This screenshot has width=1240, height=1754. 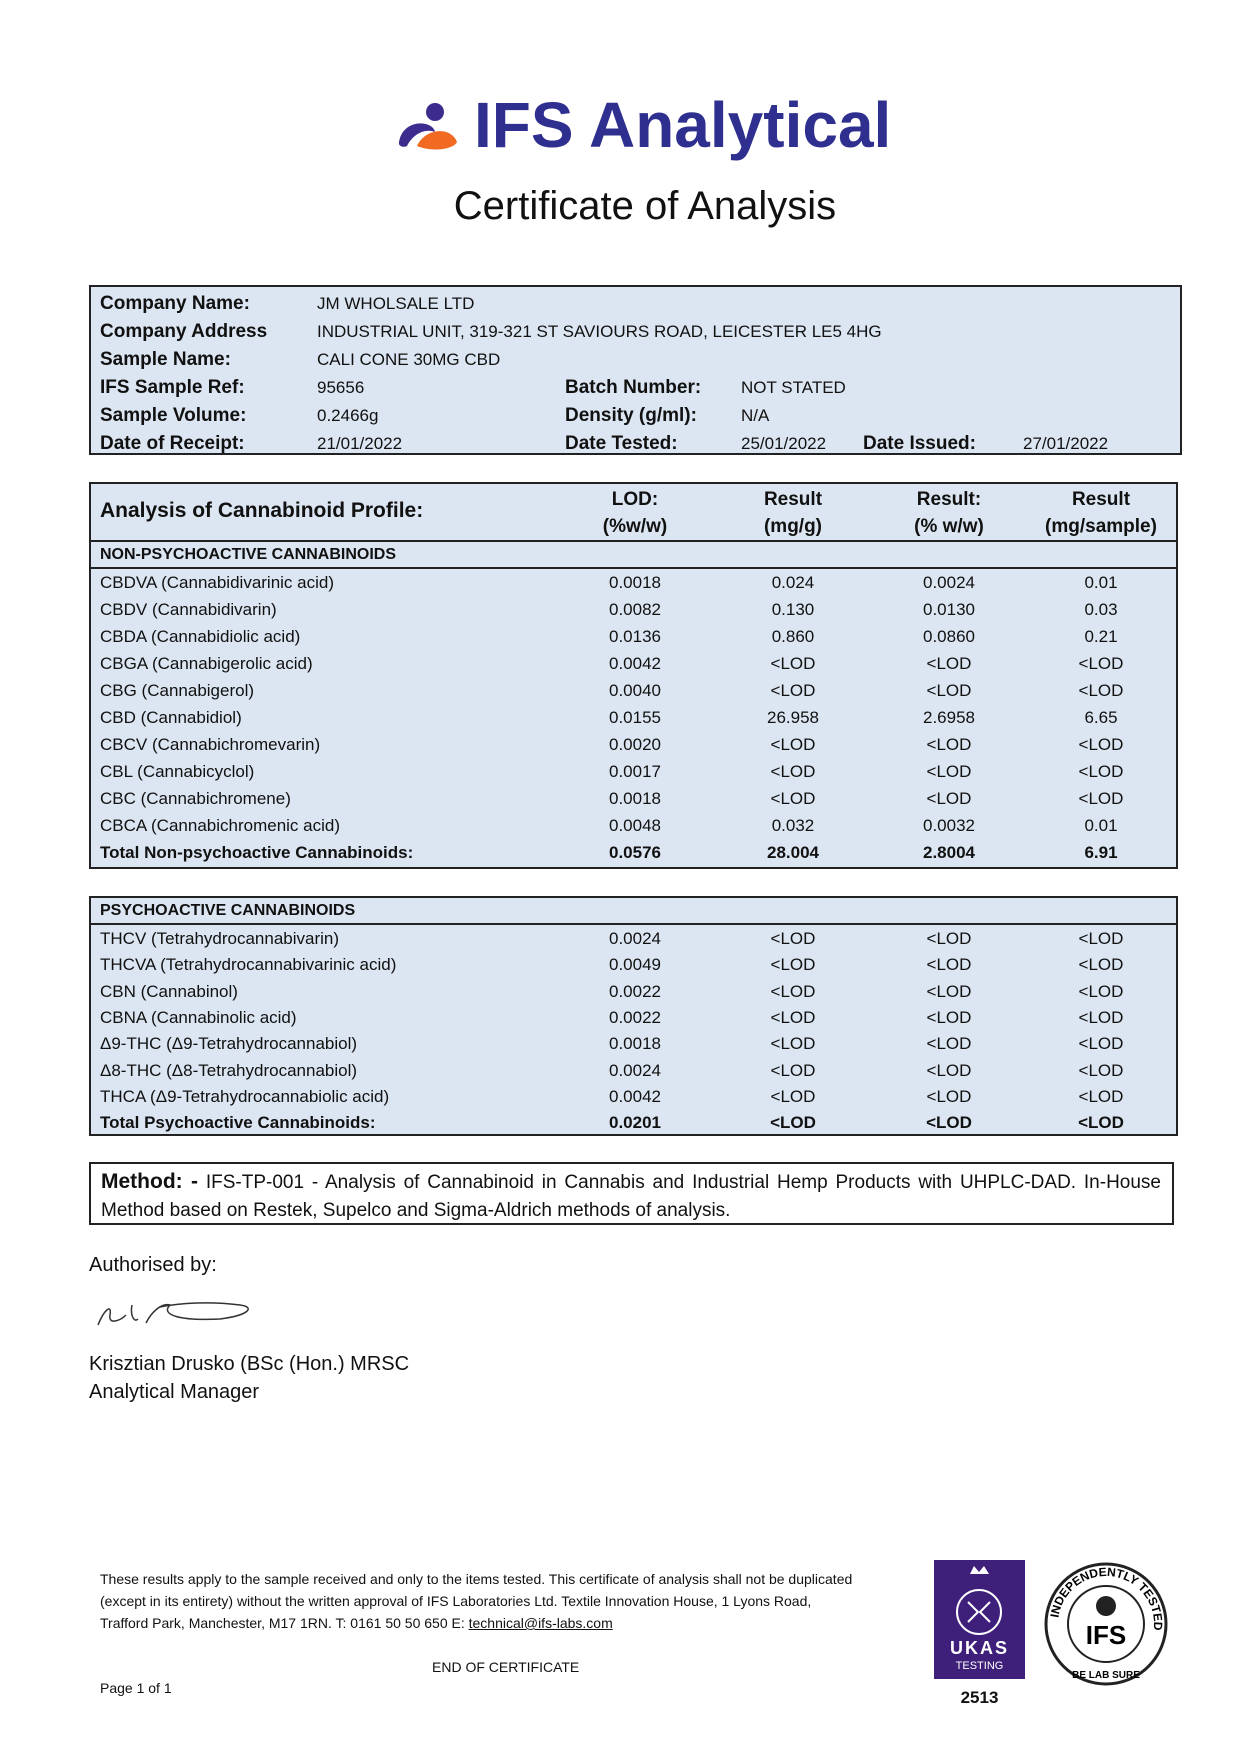 I want to click on logo-text: IFS Analytical, so click(x=683, y=125).